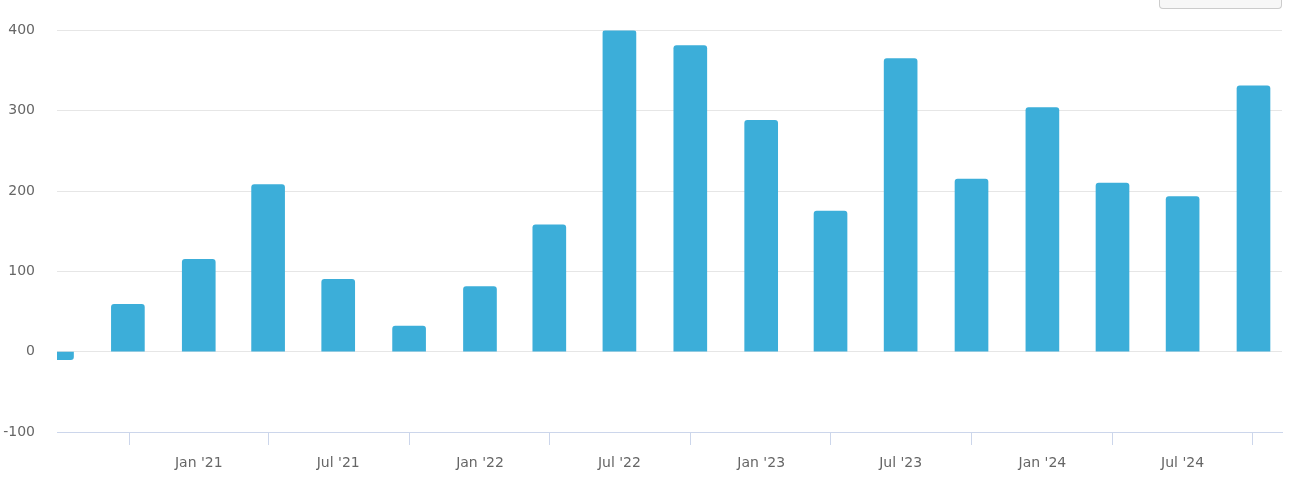  Describe the element at coordinates (30, 350) in the screenshot. I see `y-tick-label: 0` at that location.